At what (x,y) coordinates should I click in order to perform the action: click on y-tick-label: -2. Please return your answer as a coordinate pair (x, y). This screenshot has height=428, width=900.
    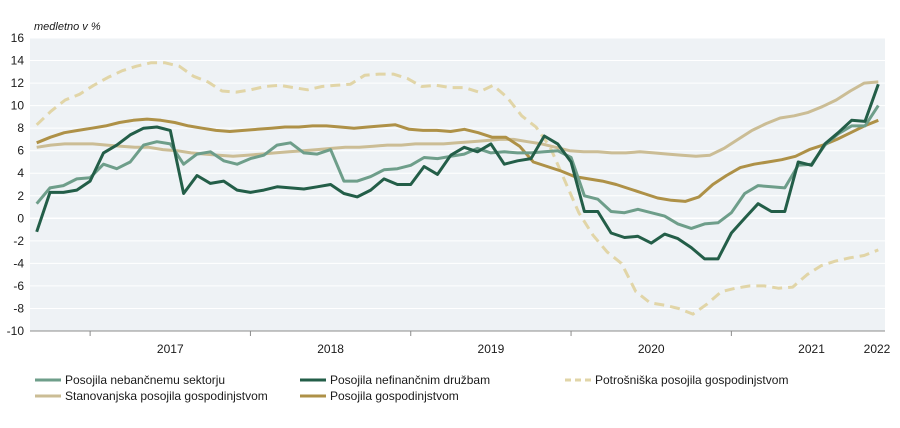
    Looking at the image, I should click on (18, 241).